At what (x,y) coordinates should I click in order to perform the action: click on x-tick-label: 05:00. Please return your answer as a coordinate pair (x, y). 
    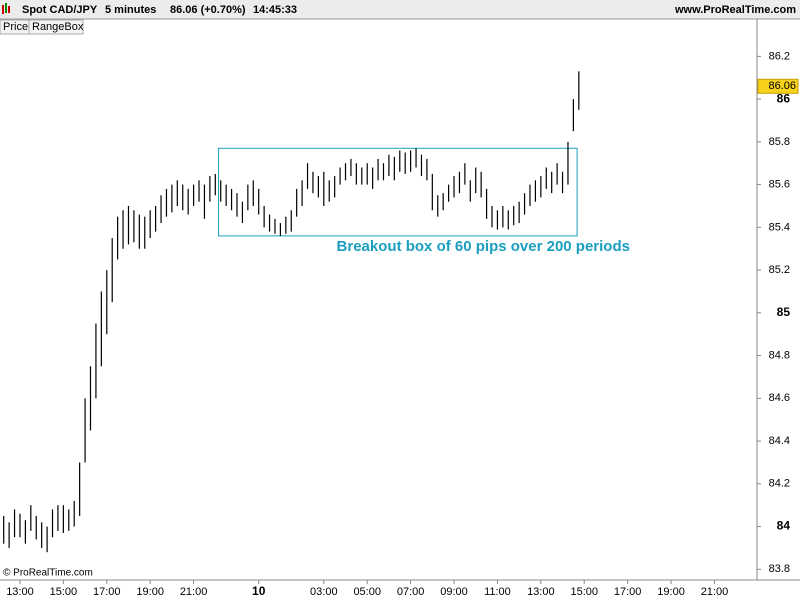
    Looking at the image, I should click on (367, 592).